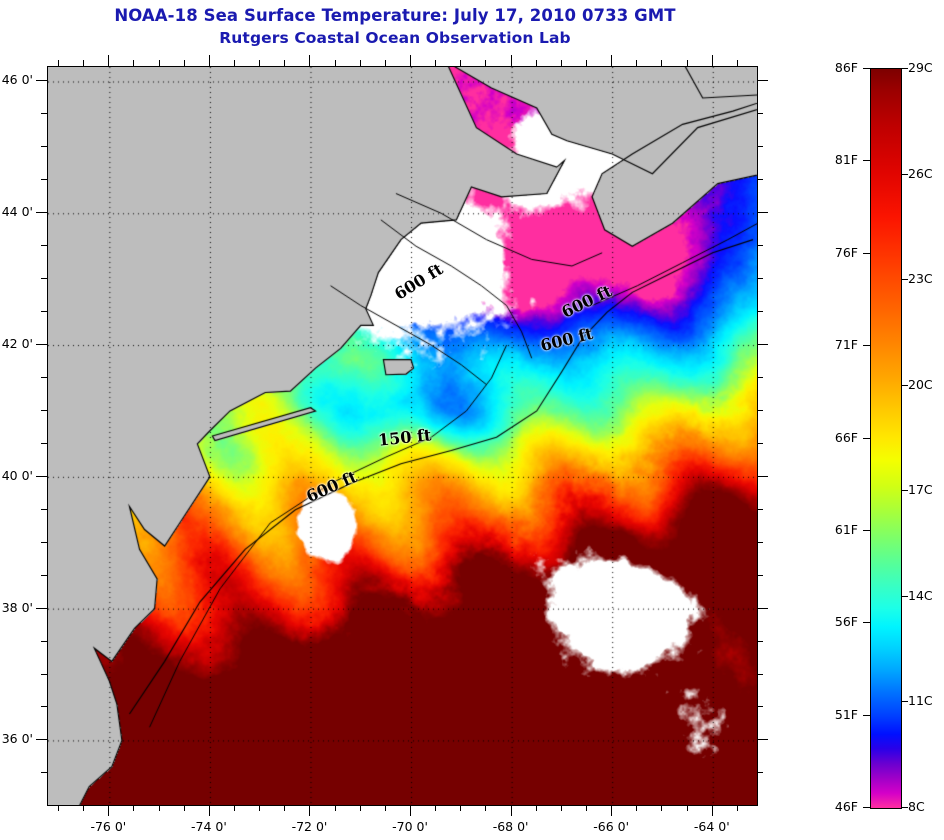 The image size is (944, 840). Describe the element at coordinates (846, 622) in the screenshot. I see `colorbar-f-label: 56F` at that location.